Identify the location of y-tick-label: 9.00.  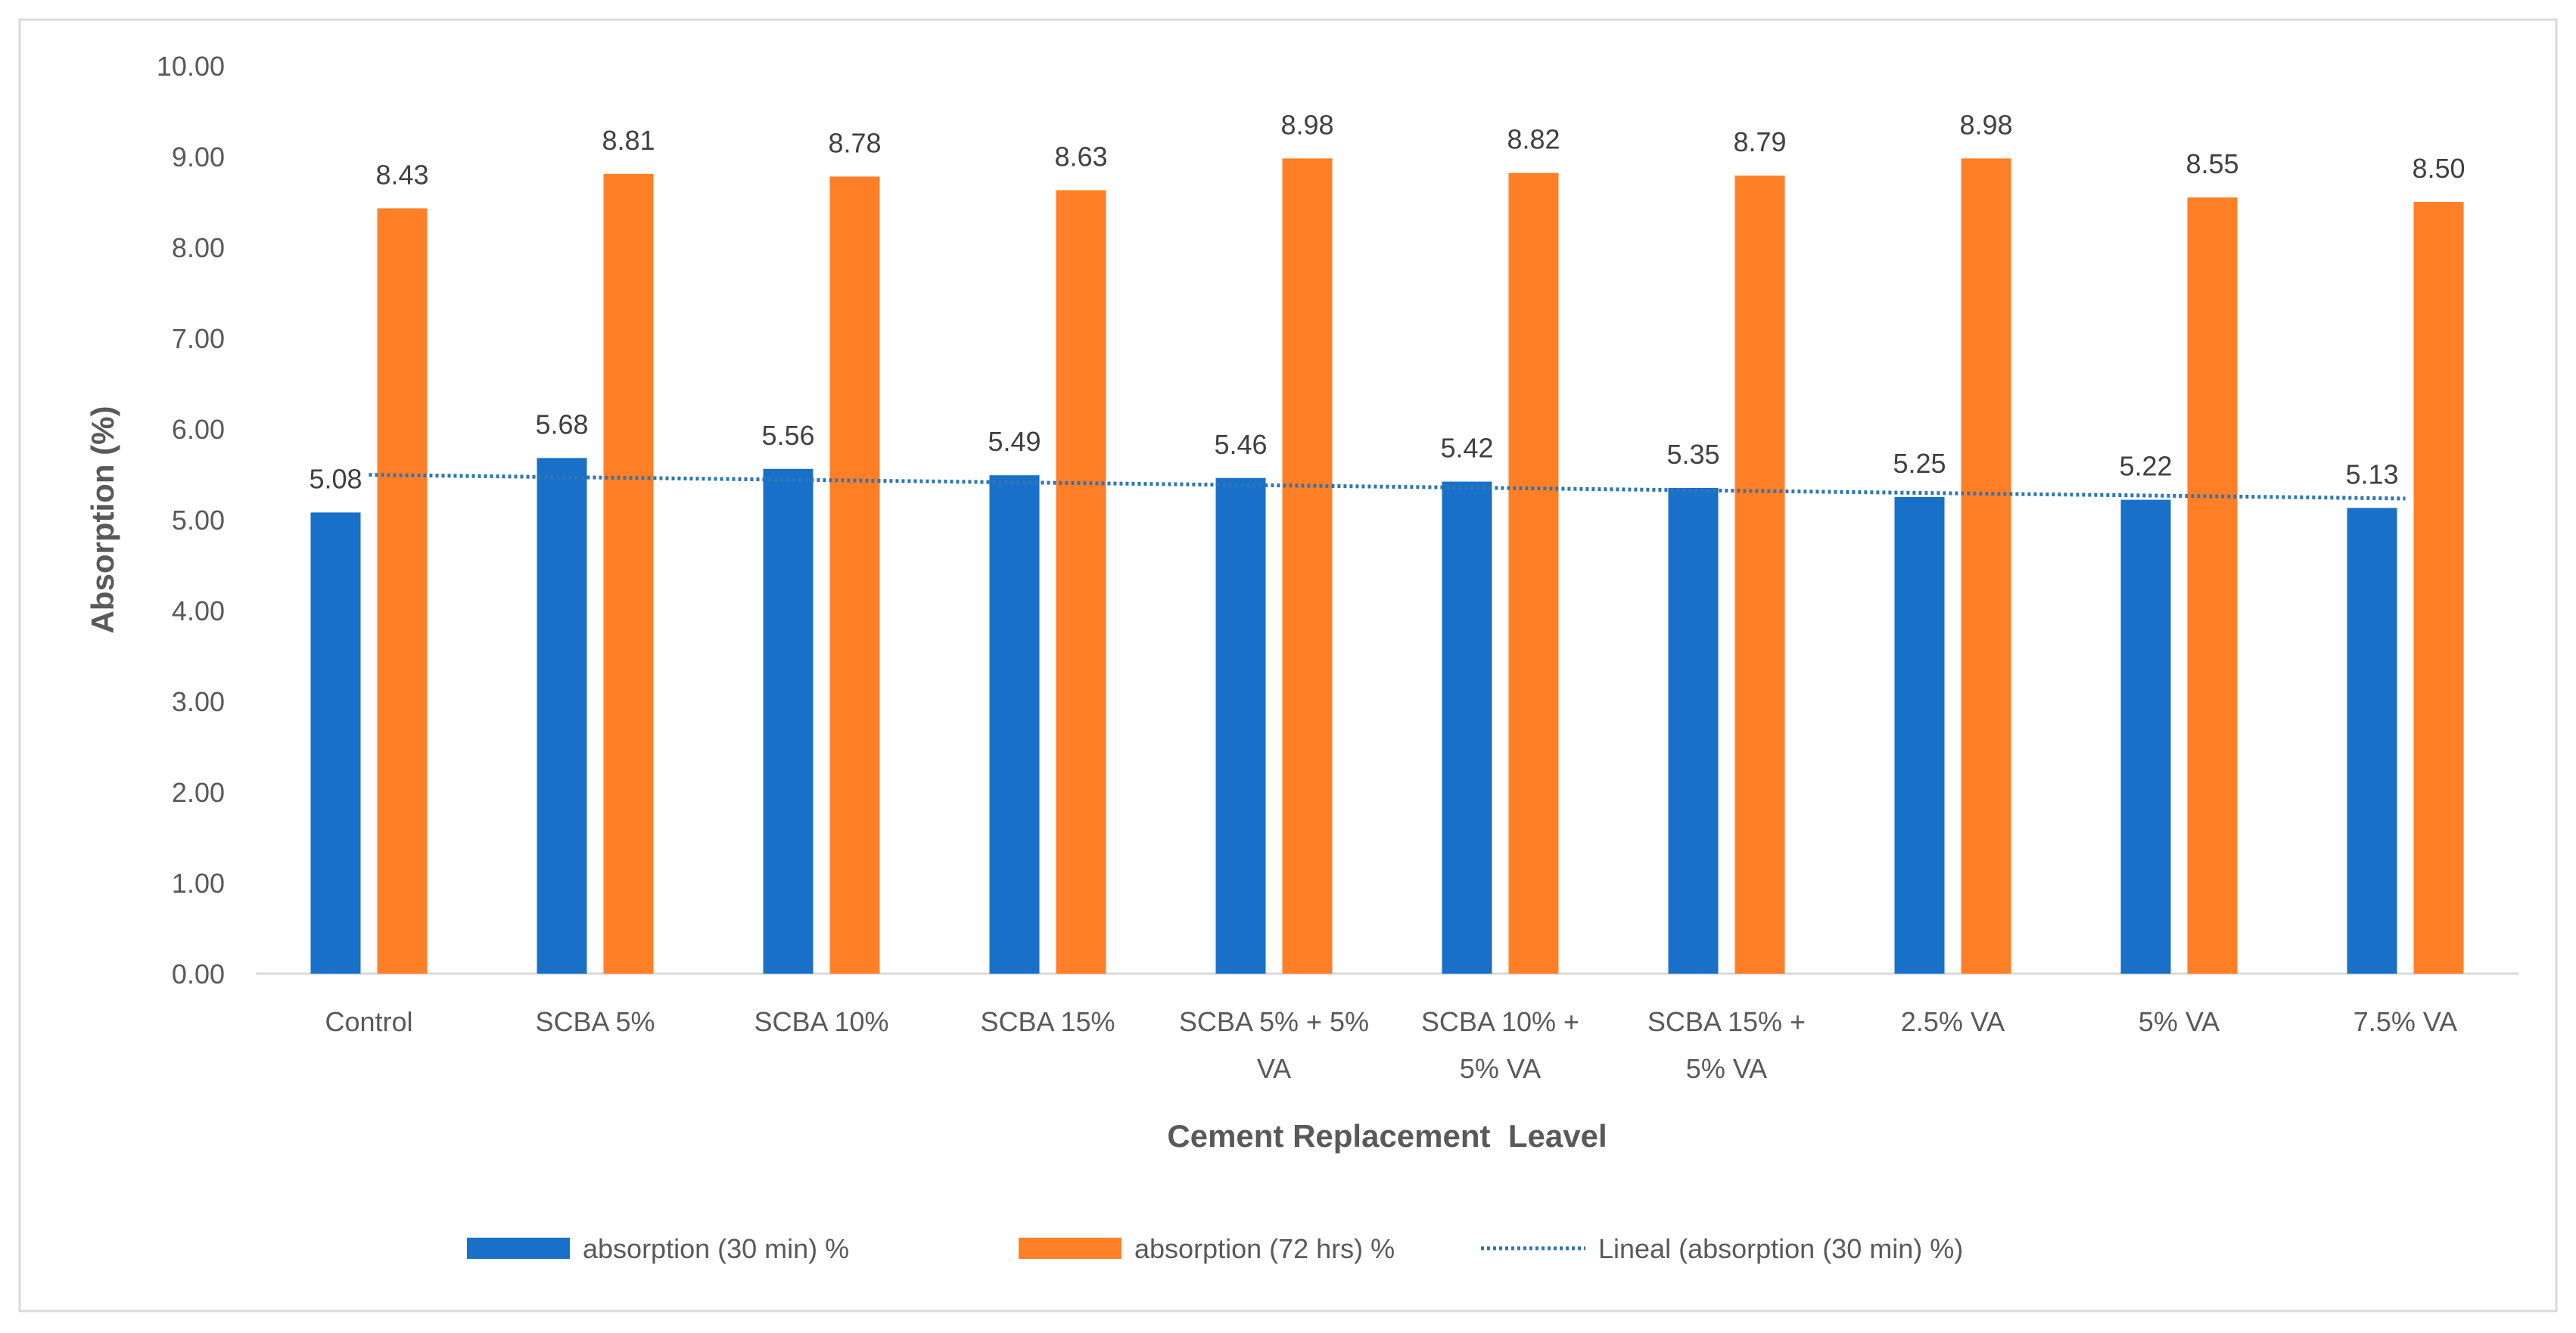
(199, 156).